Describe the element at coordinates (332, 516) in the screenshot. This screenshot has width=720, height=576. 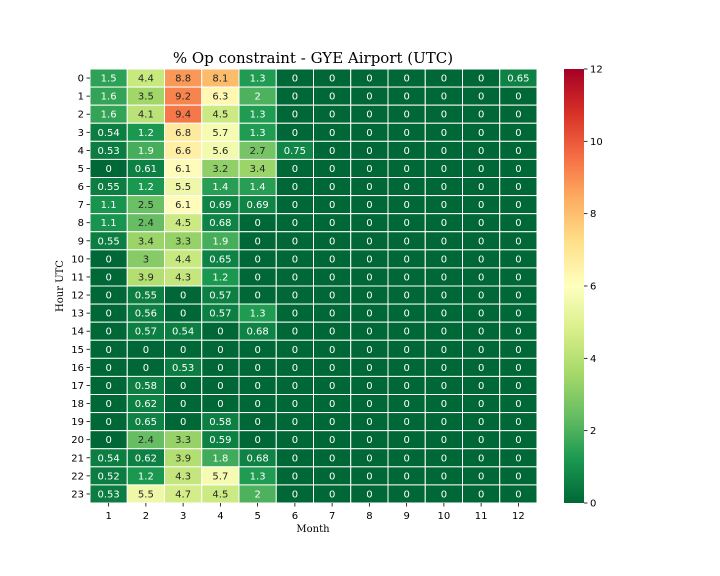
I see `x-tick-label: 7` at that location.